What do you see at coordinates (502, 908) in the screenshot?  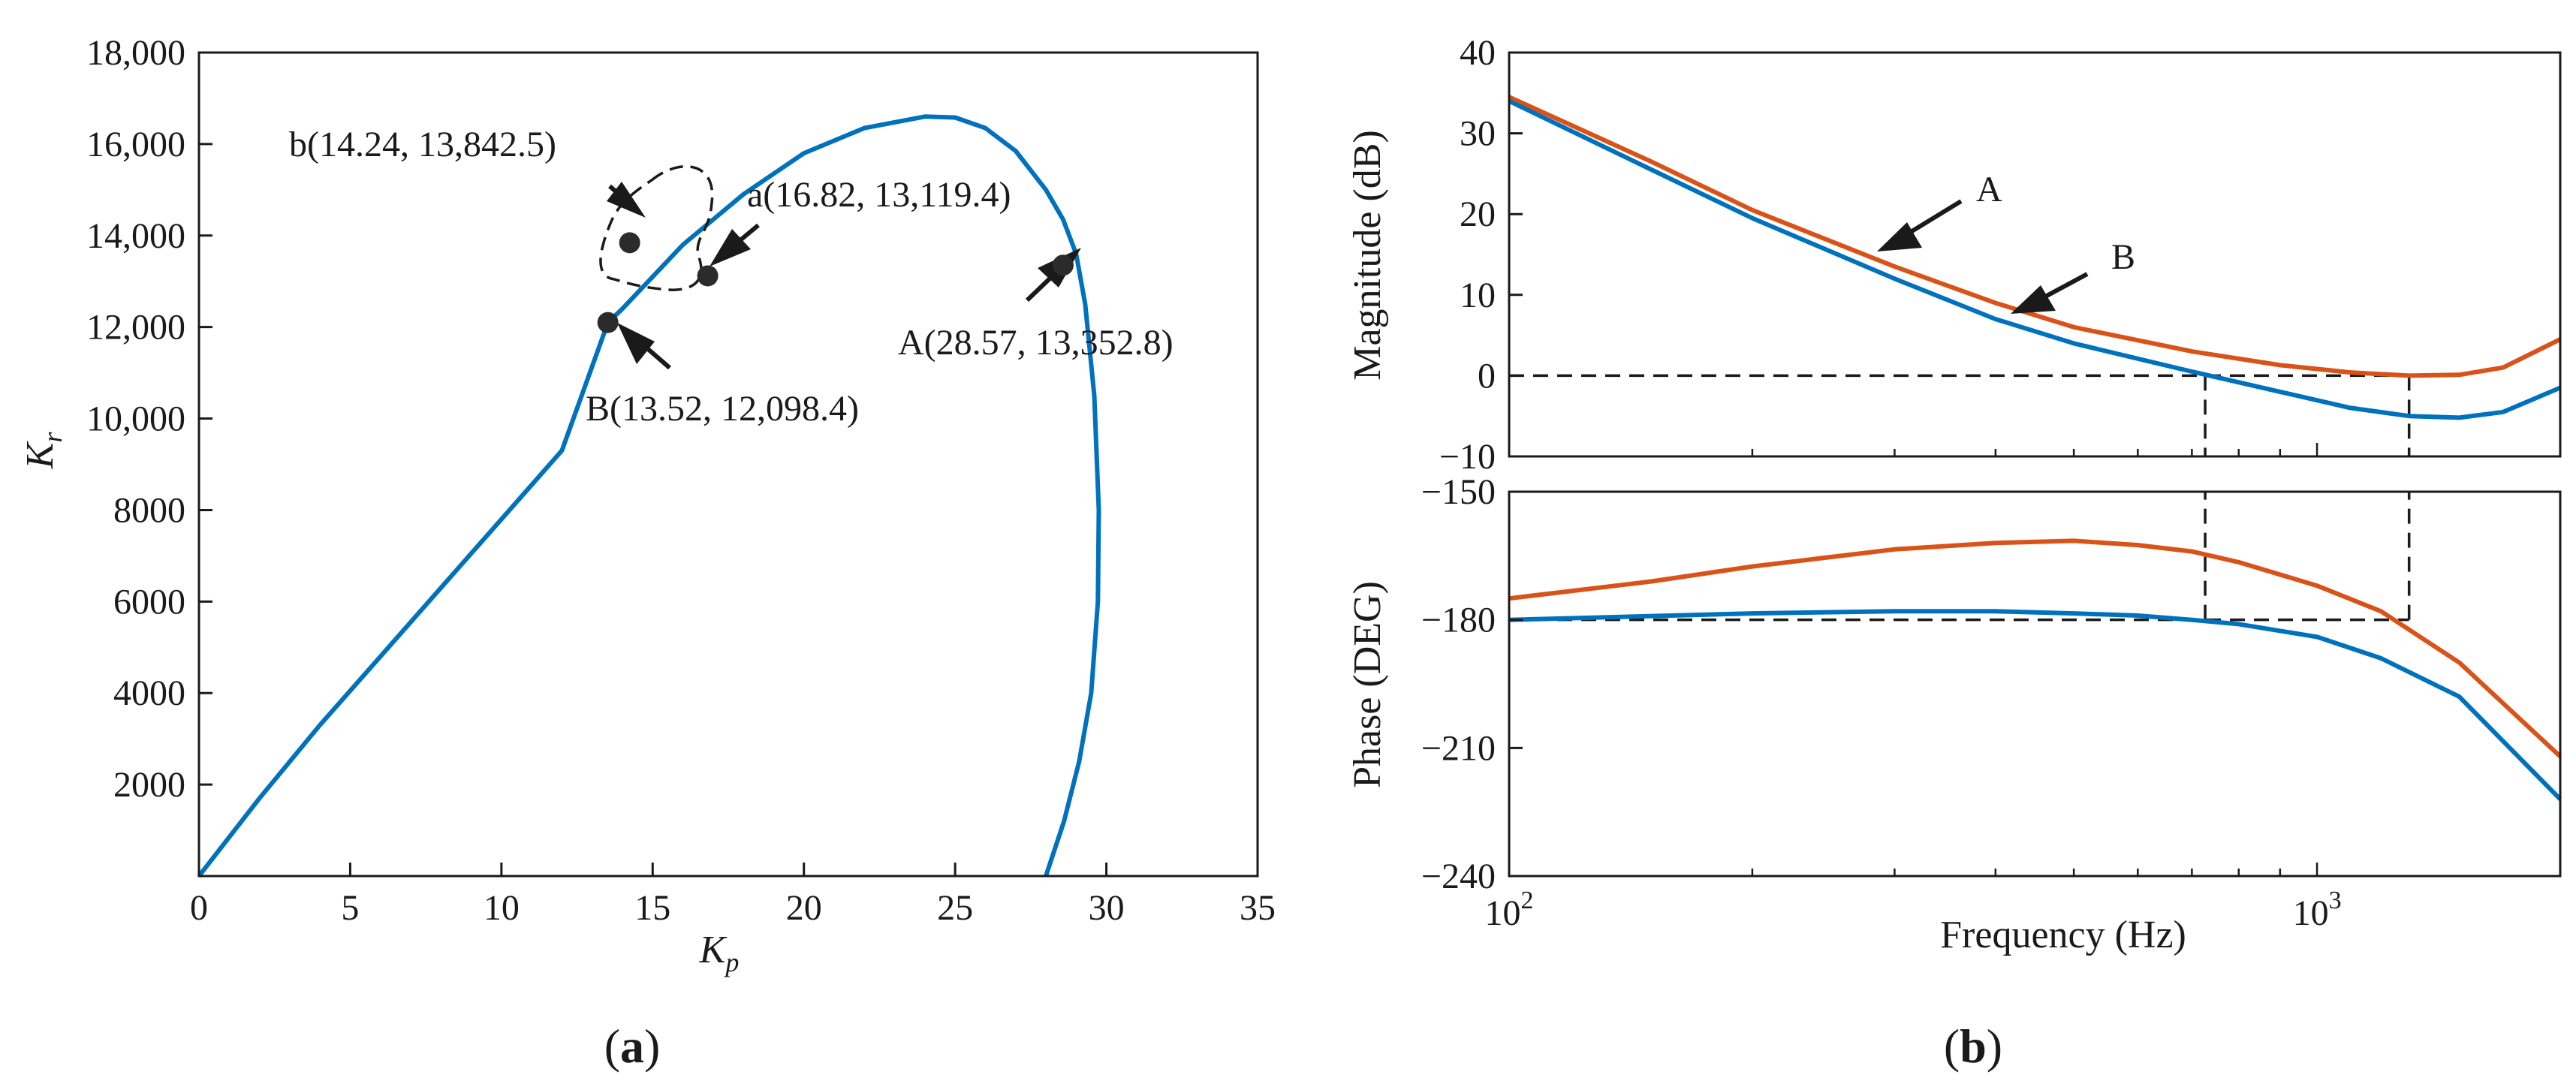 I see `x-tick-label: 10` at bounding box center [502, 908].